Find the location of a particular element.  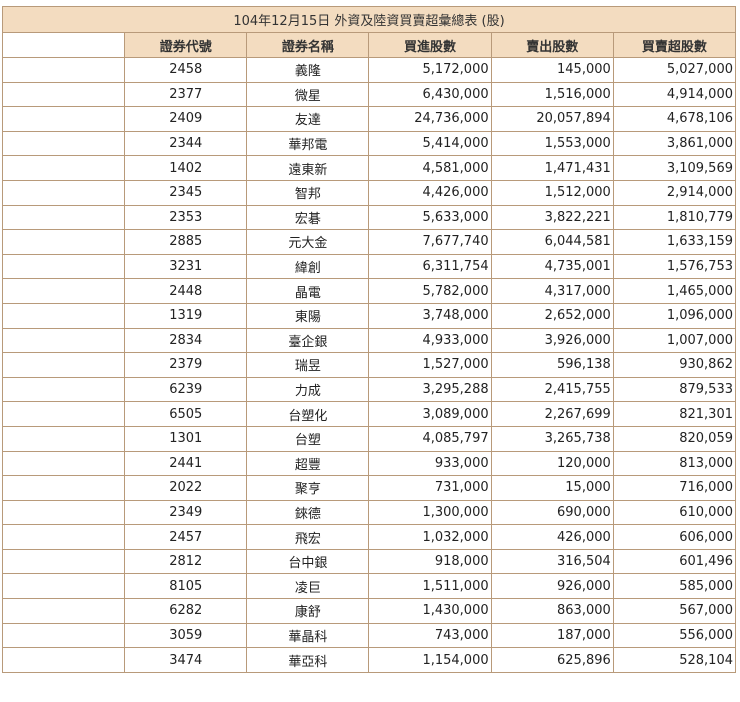

cell-net: 610,000 is located at coordinates (674, 512).